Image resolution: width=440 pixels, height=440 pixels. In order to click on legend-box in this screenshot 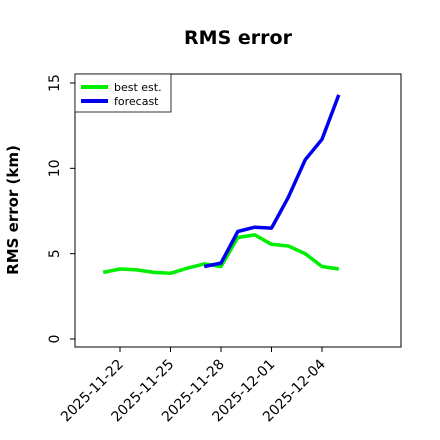, I will do `click(123, 93)`.